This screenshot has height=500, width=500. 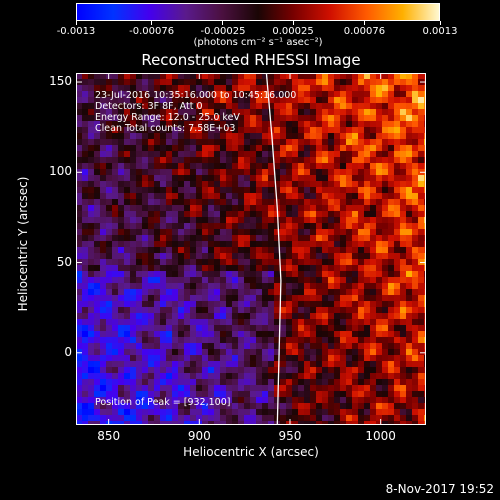 What do you see at coordinates (163, 402) in the screenshot?
I see `annotation-peak-position: Position of Peak = [932,100]` at bounding box center [163, 402].